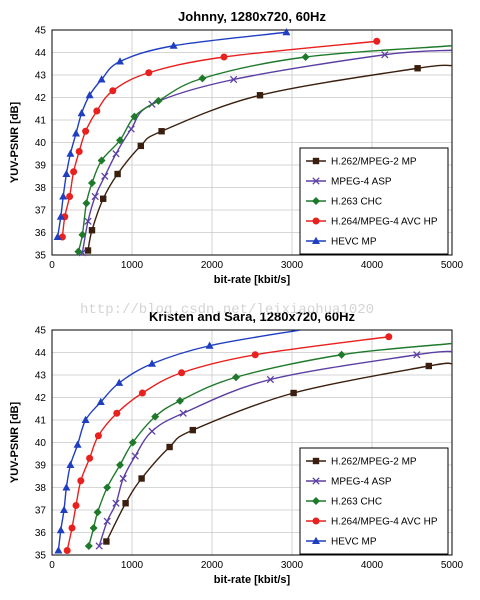  Describe the element at coordinates (260, 310) in the screenshot. I see `watermark: http://blog.csdn.net/leixiaohua1020` at that location.